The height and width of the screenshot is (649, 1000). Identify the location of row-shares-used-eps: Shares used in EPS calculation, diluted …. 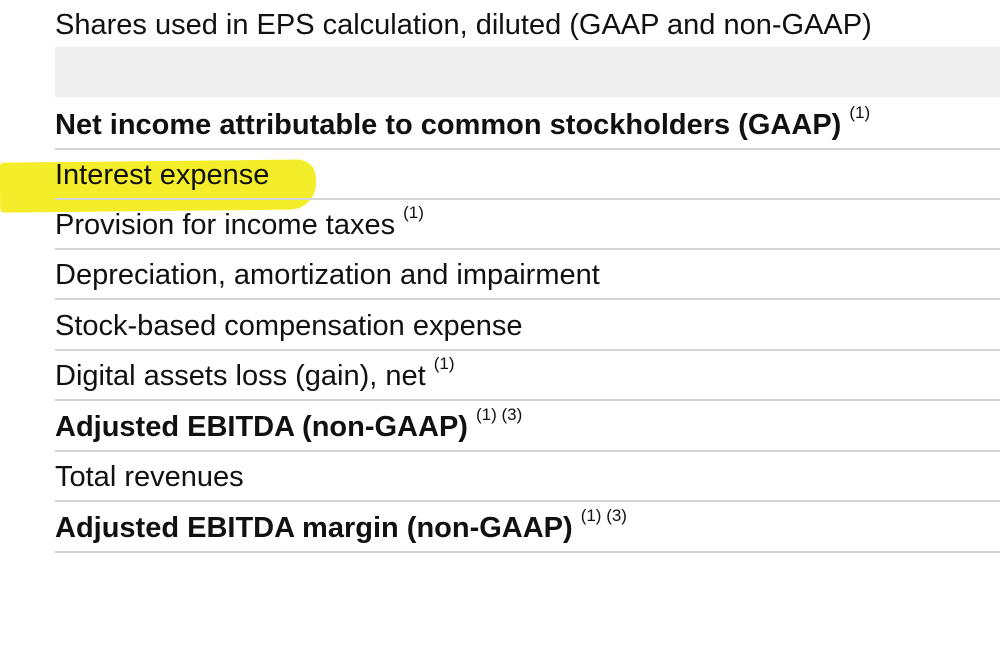
(527, 25).